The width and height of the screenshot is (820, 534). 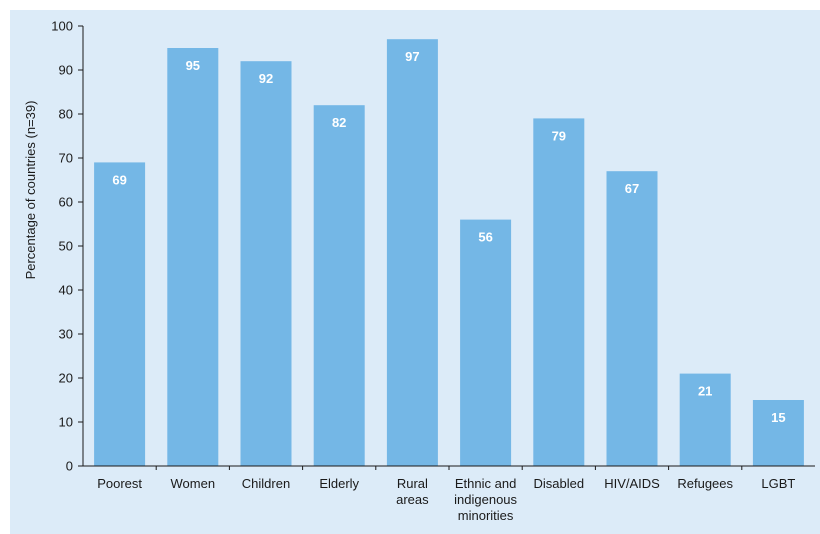 I want to click on data-label: 15, so click(x=778, y=417).